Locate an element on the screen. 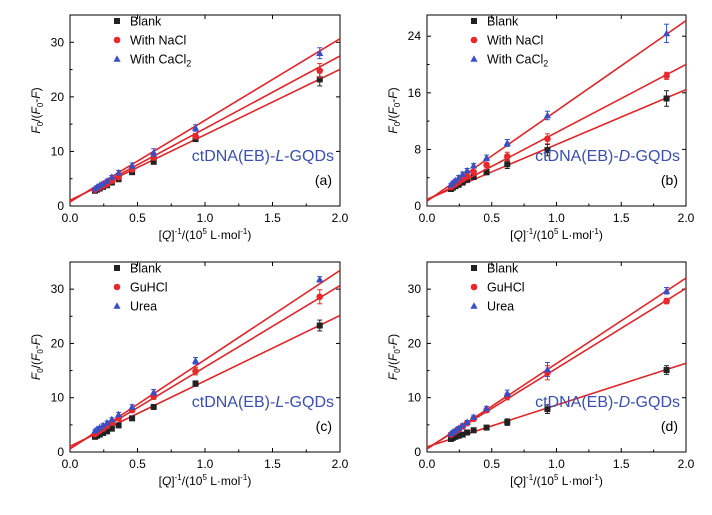  legend-label: Urea is located at coordinates (500, 307).